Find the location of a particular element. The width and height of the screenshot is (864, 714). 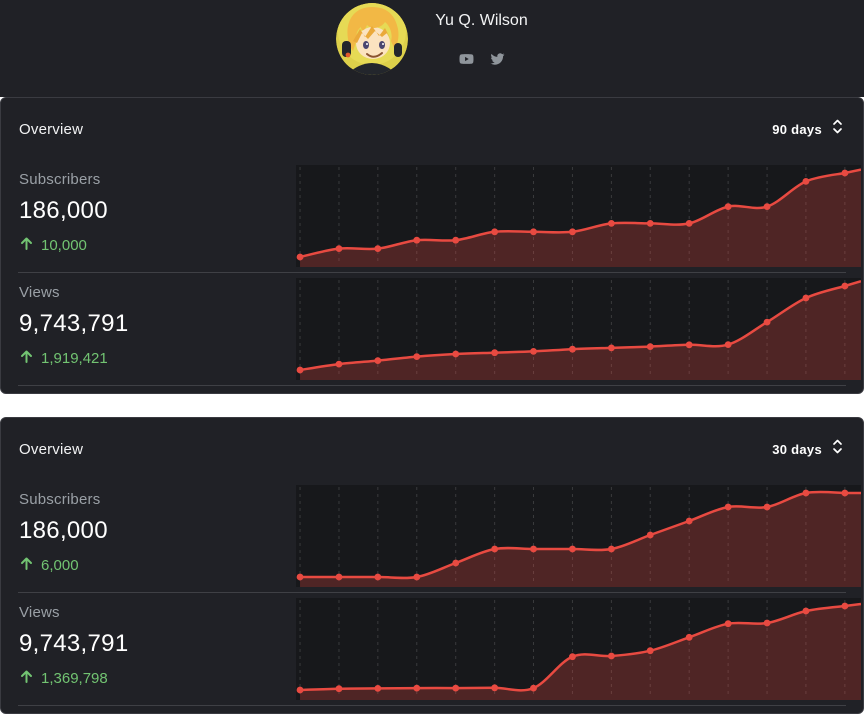

channel-name: Yu Q. Wilson is located at coordinates (481, 20).